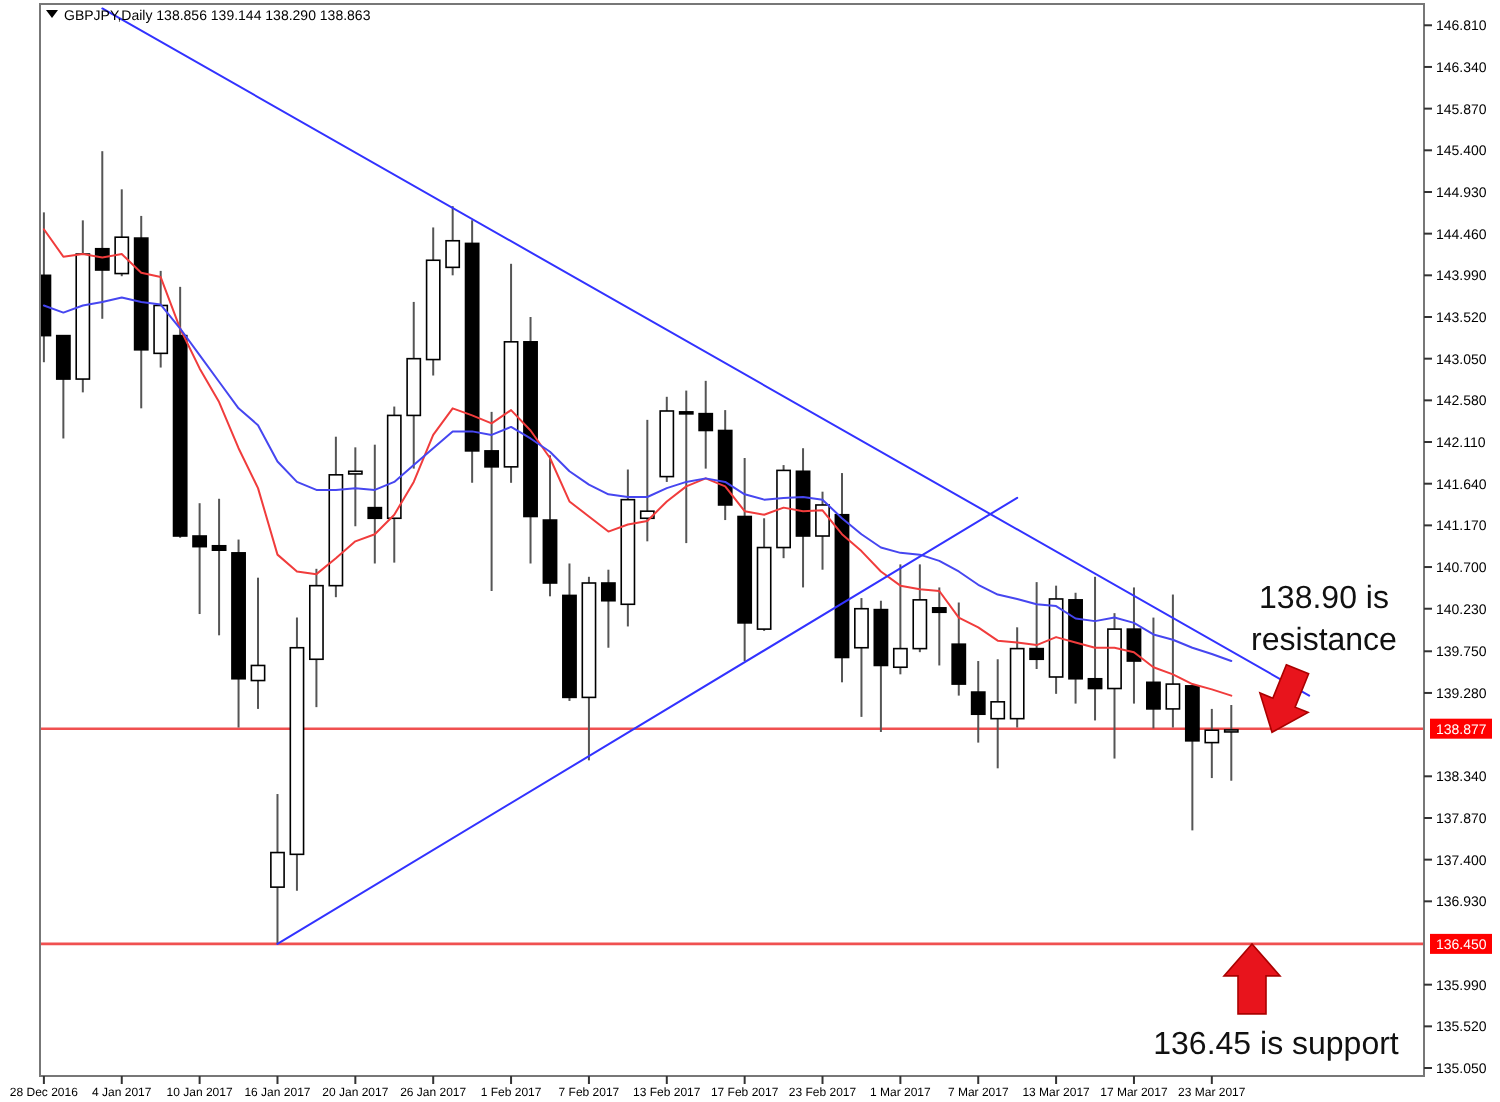 Image resolution: width=1500 pixels, height=1102 pixels. I want to click on annotation: 136.45 is support, so click(1276, 1045).